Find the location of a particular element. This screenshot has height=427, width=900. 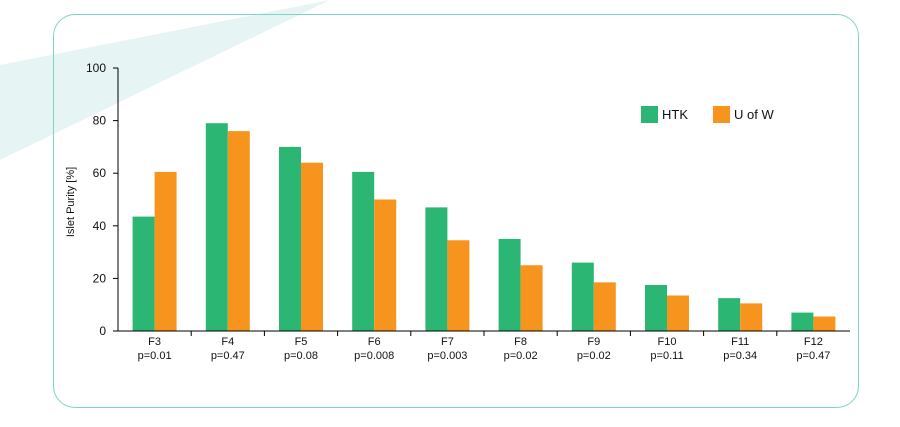

decorative-band is located at coordinates (165, 80).